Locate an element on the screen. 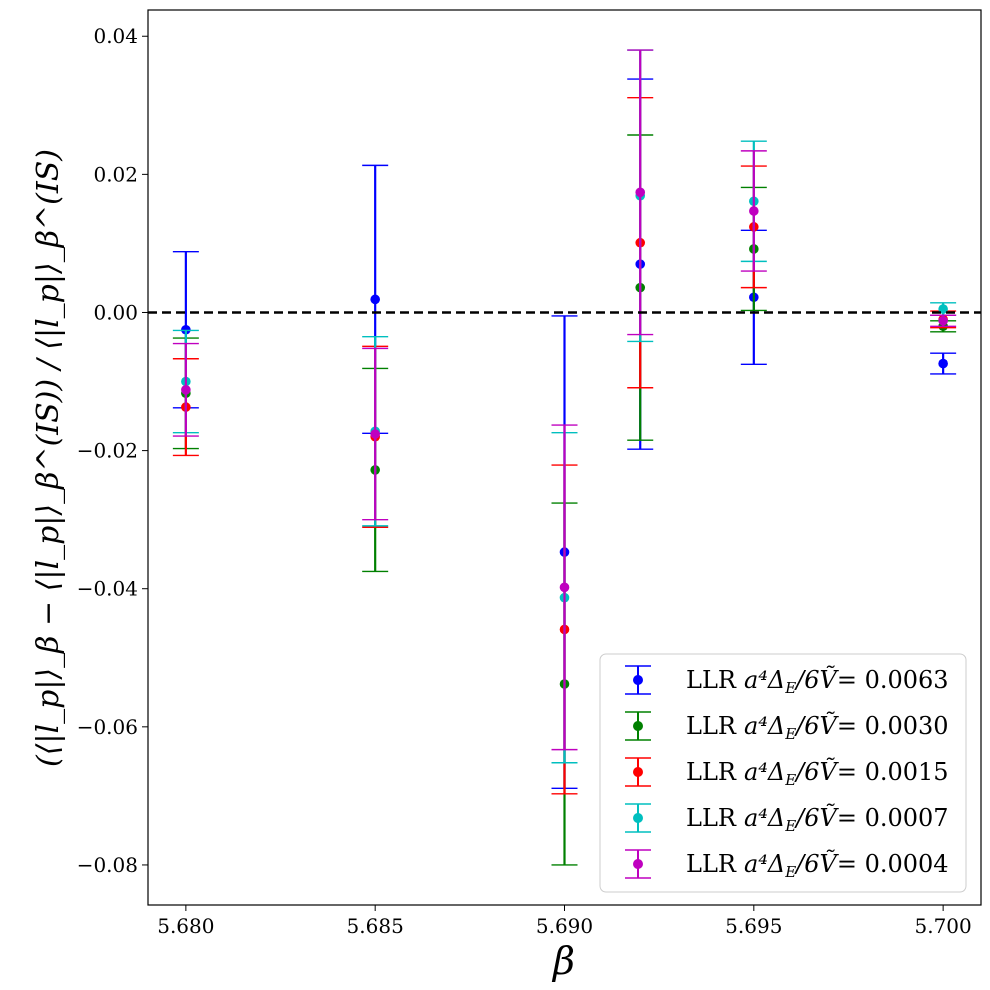 The width and height of the screenshot is (990, 990). x-tick-label: 5.690 is located at coordinates (564, 926).